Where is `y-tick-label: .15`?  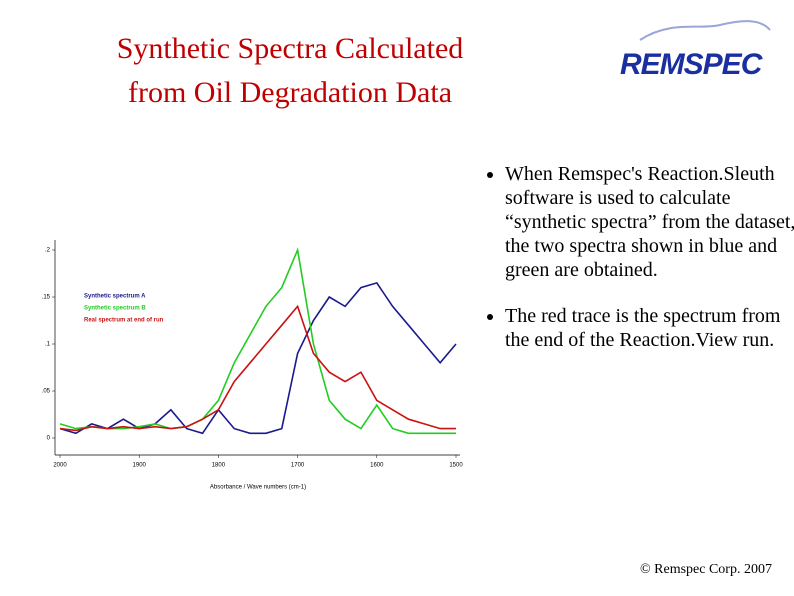
y-tick-label: .15 is located at coordinates (46, 298).